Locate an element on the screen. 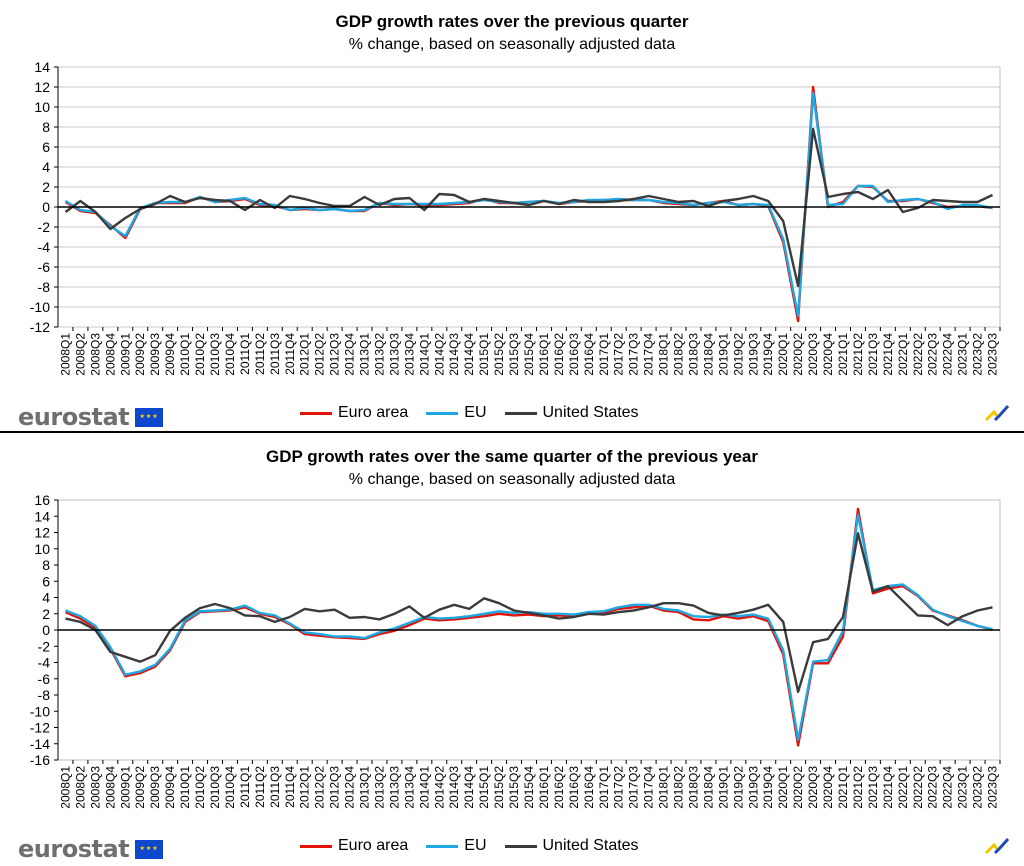 This screenshot has height=866, width=1024. x-tick-label: 2009Q3 is located at coordinates (155, 354).